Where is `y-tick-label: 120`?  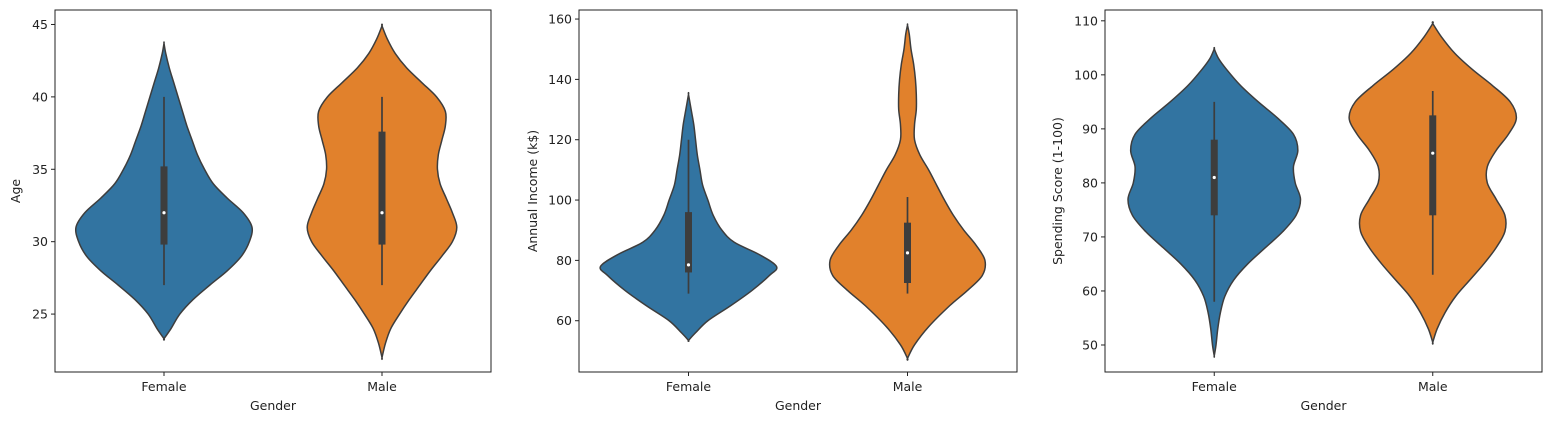 y-tick-label: 120 is located at coordinates (560, 139).